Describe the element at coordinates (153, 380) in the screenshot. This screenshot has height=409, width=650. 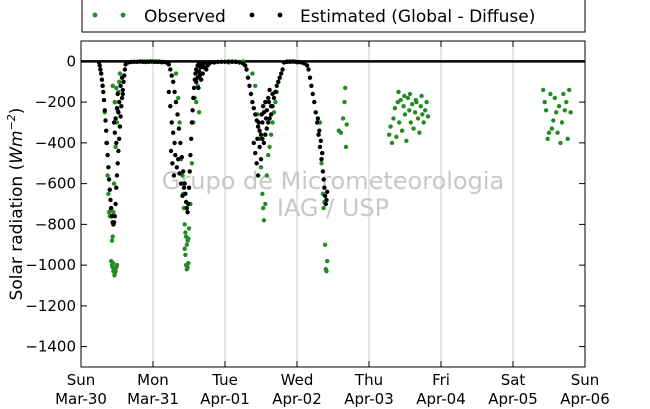
I see `x-tick-day-1: Mon` at that location.